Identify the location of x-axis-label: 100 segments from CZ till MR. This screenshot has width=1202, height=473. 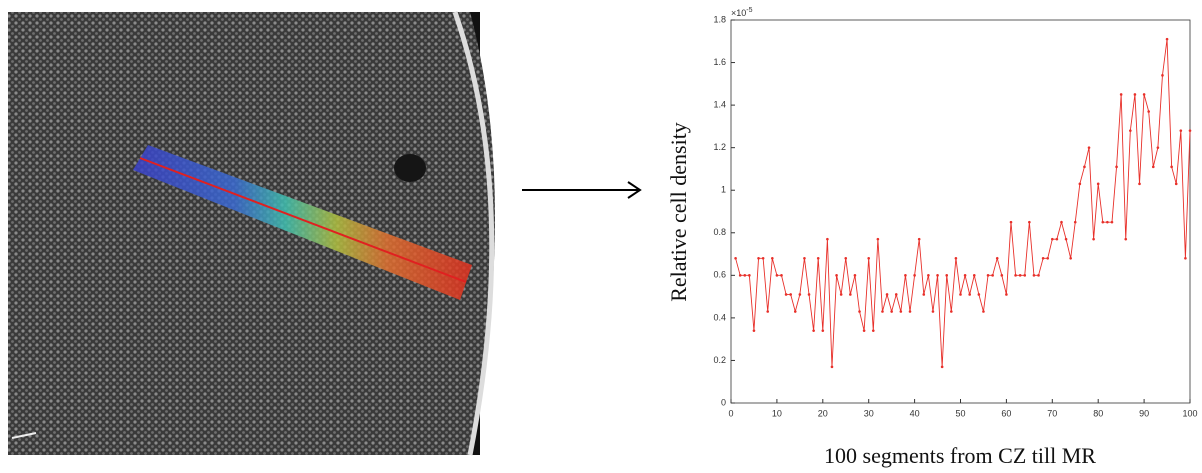
(960, 455).